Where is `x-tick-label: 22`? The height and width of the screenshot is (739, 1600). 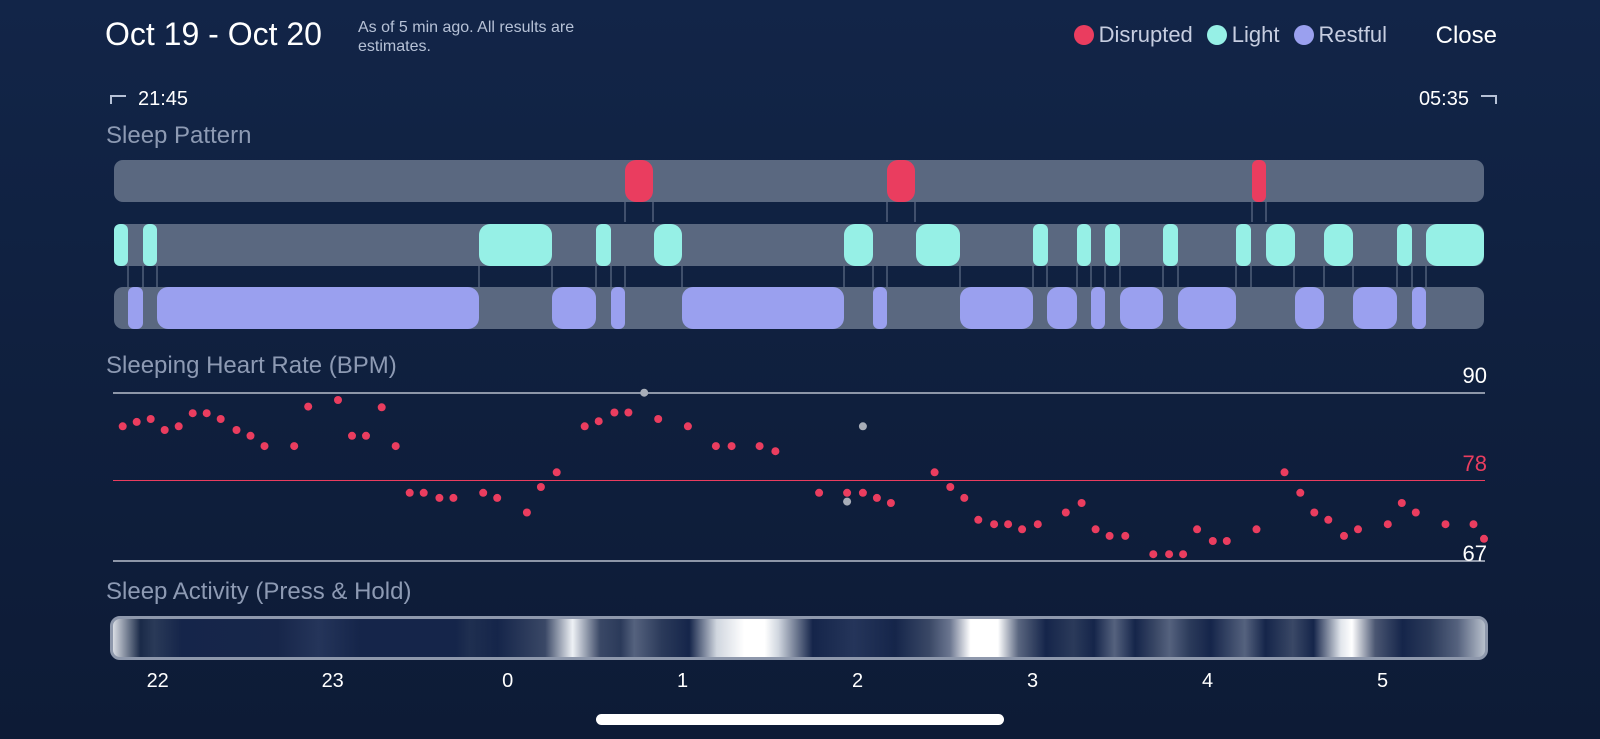 x-tick-label: 22 is located at coordinates (157, 681).